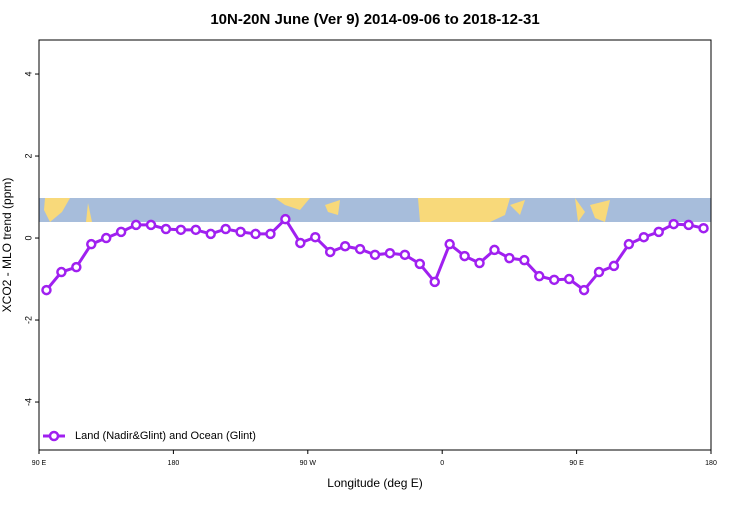 The height and width of the screenshot is (505, 750). What do you see at coordinates (54, 436) in the screenshot?
I see `legend-marker` at bounding box center [54, 436].